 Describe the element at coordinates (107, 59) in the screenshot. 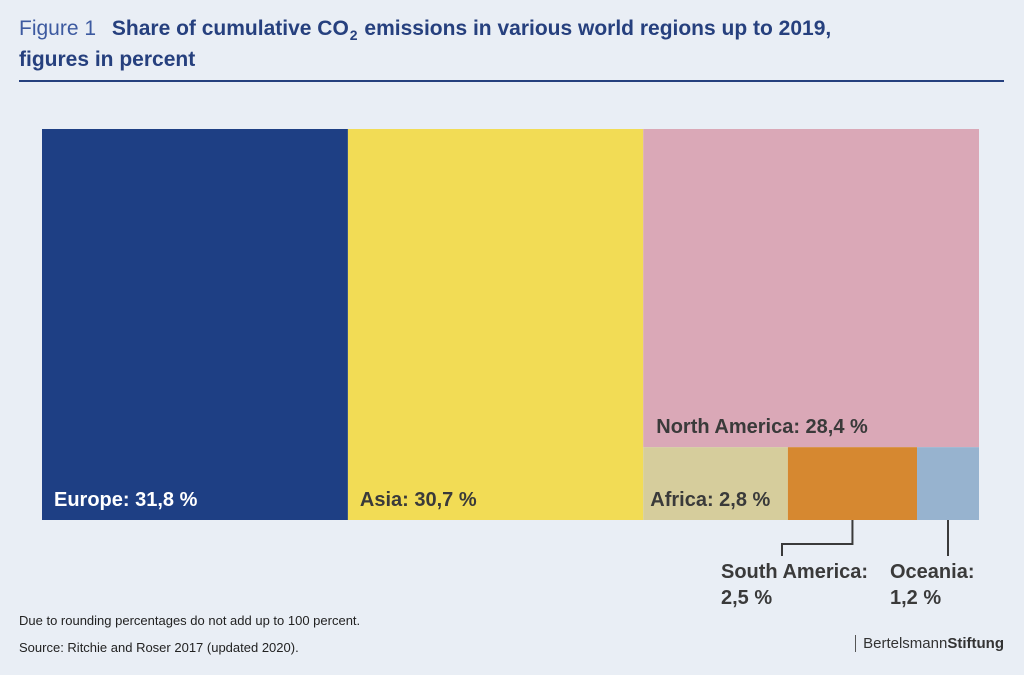

I see `chart-title-line-2: figures in percent` at that location.